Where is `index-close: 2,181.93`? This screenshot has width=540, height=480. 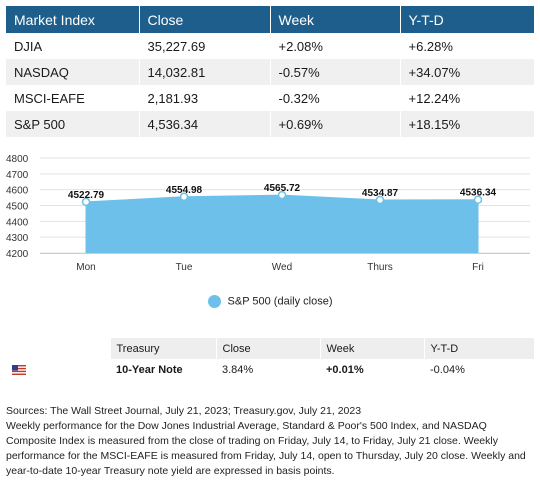
index-close: 2,181.93 is located at coordinates (205, 98).